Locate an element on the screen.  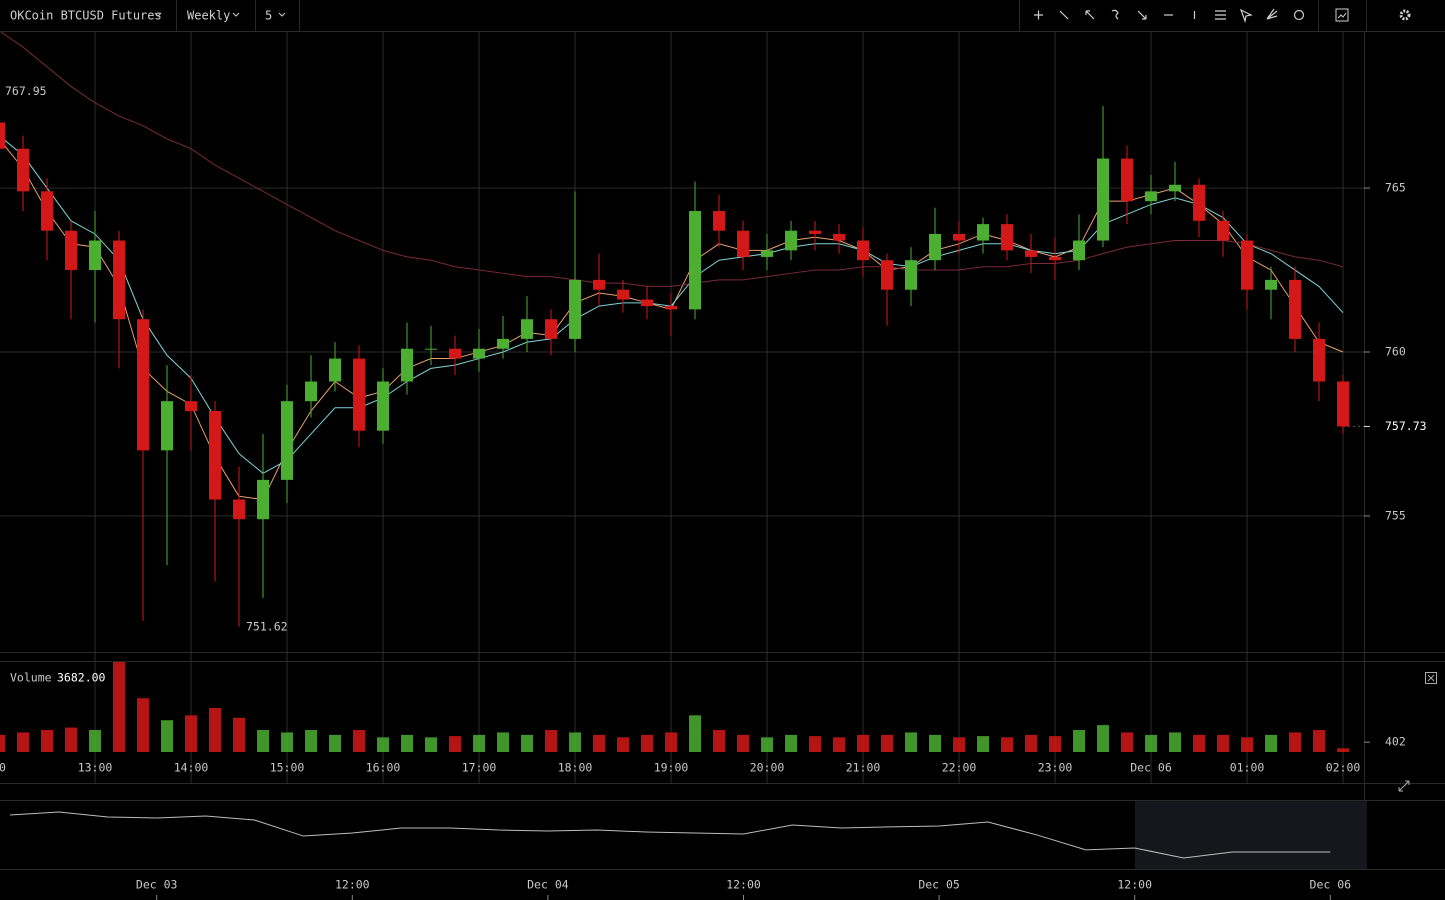
drawing-tools is located at coordinates (1169, 16).